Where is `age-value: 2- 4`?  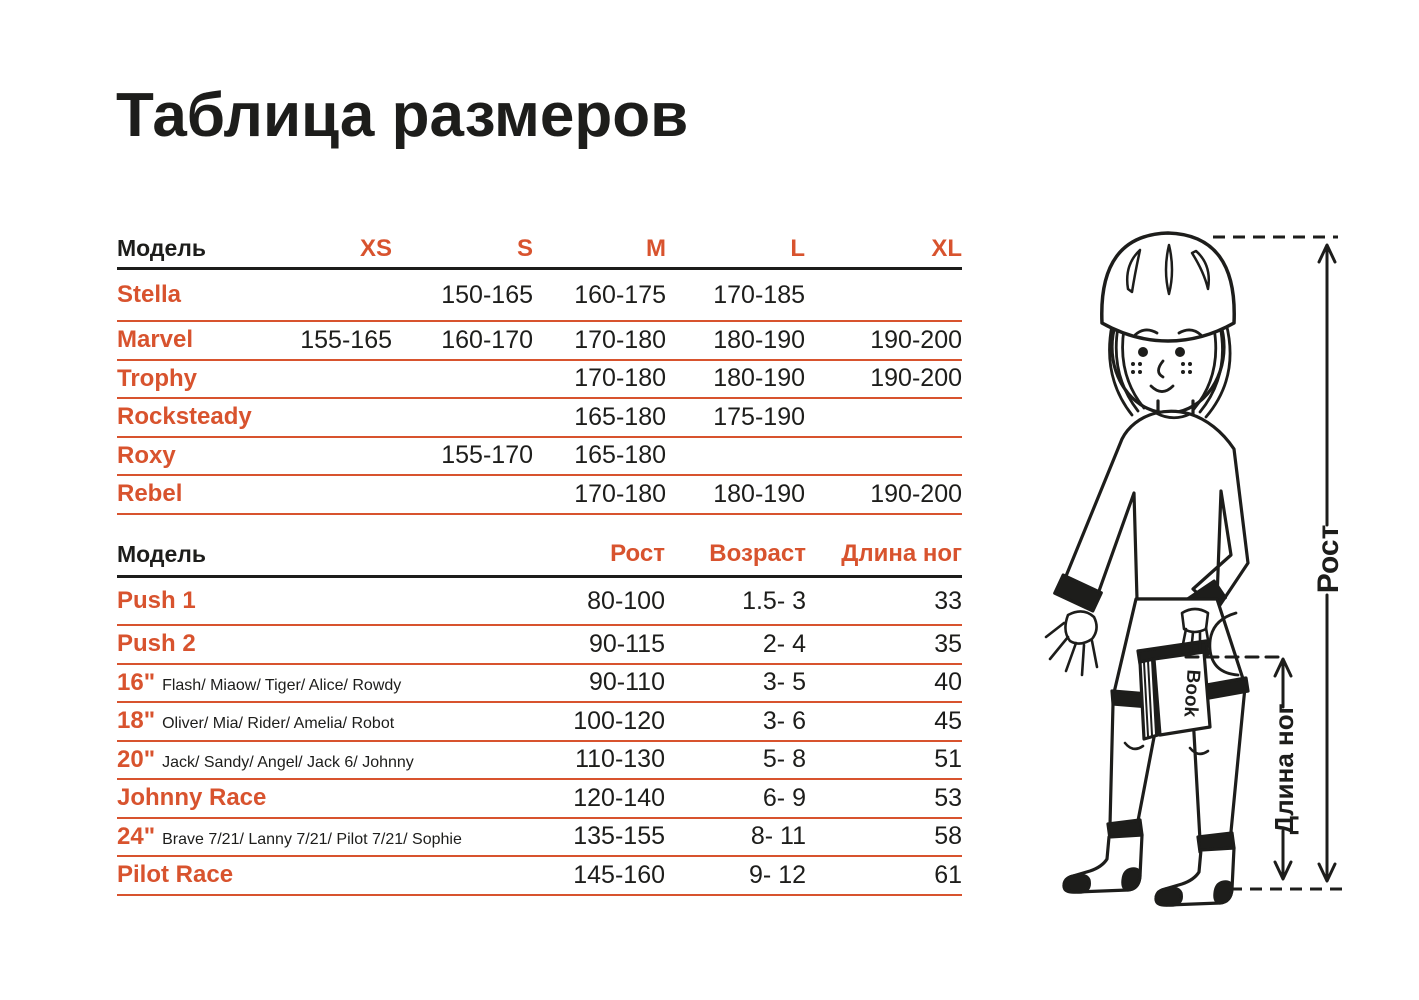 age-value: 2- 4 is located at coordinates (784, 643).